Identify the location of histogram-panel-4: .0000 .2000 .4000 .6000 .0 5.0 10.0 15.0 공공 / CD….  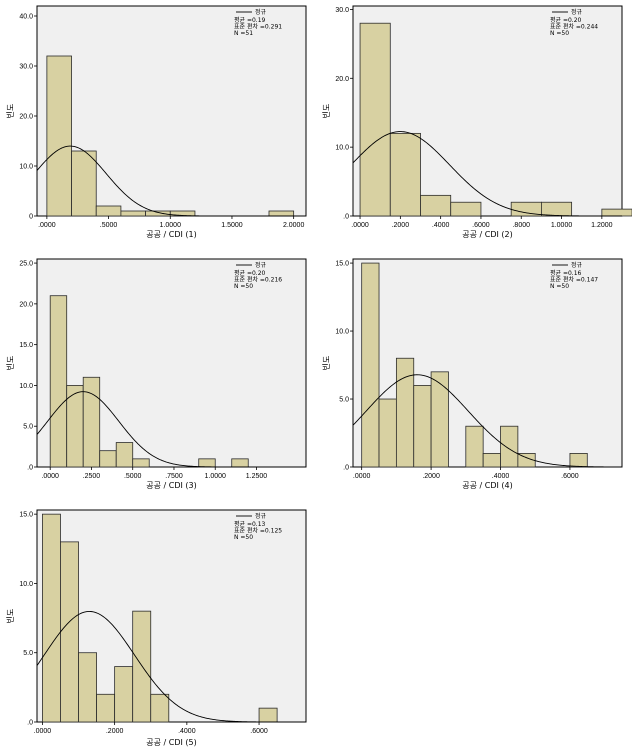
(472, 374).